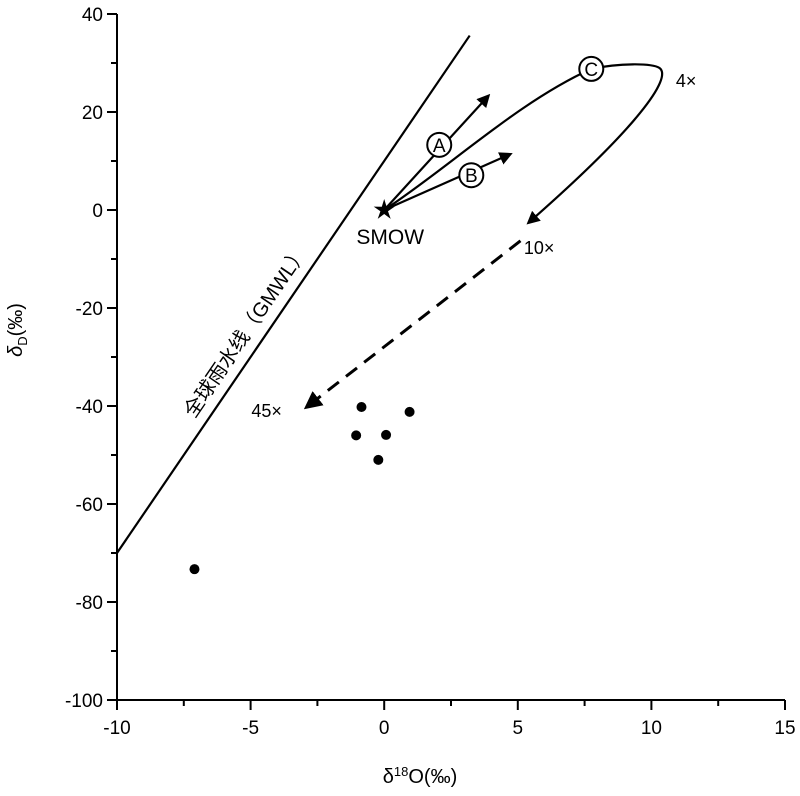 This screenshot has width=800, height=796. Describe the element at coordinates (784, 728) in the screenshot. I see `x-tick-label: 15` at that location.